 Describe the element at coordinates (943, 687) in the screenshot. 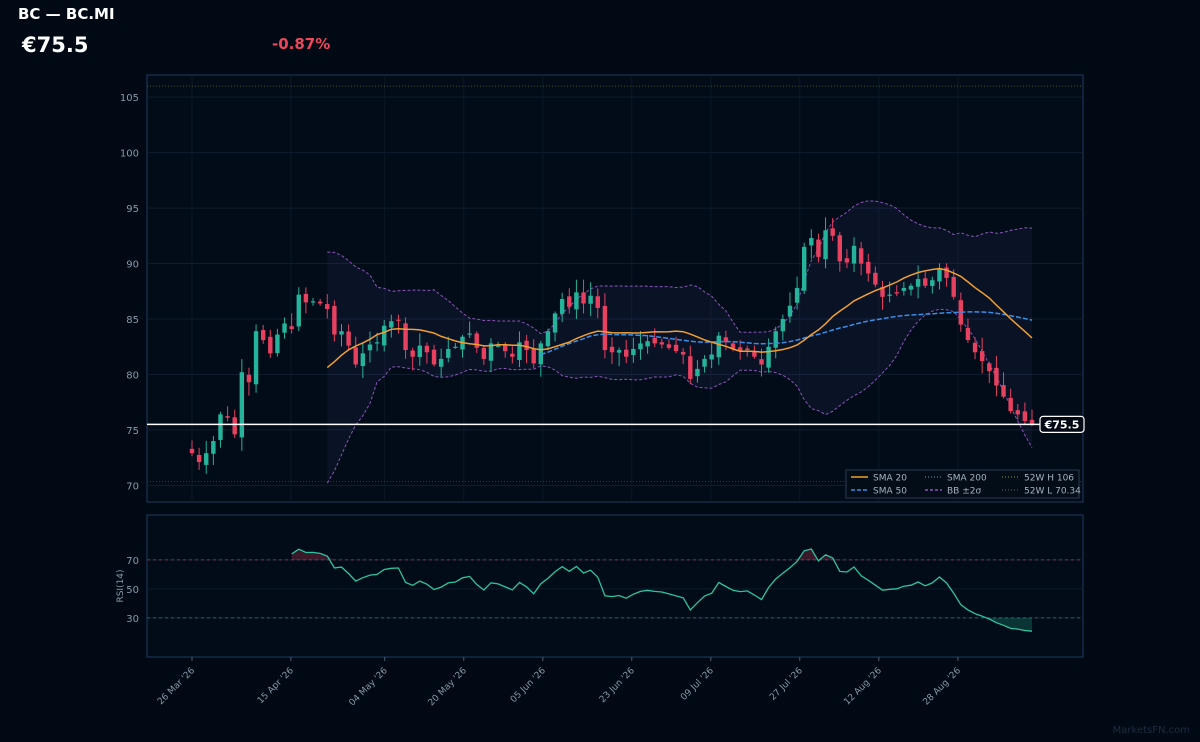

I see `x-tick-label: 28 Aug '26` at that location.